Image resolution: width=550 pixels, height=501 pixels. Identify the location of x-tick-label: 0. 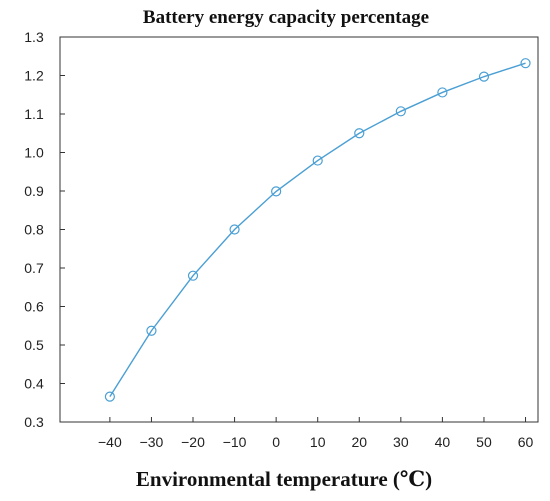
(276, 442).